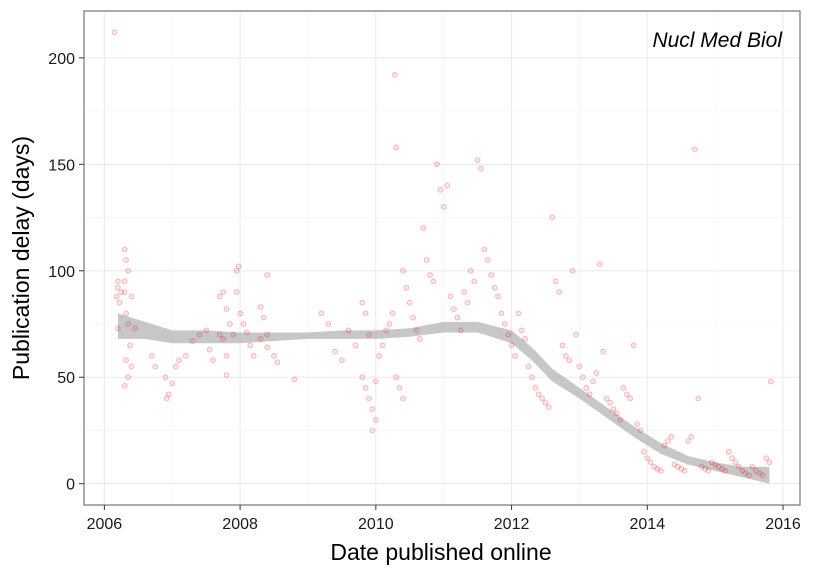 The height and width of the screenshot is (570, 825). Describe the element at coordinates (70, 485) in the screenshot. I see `y-tick-label: 0` at that location.